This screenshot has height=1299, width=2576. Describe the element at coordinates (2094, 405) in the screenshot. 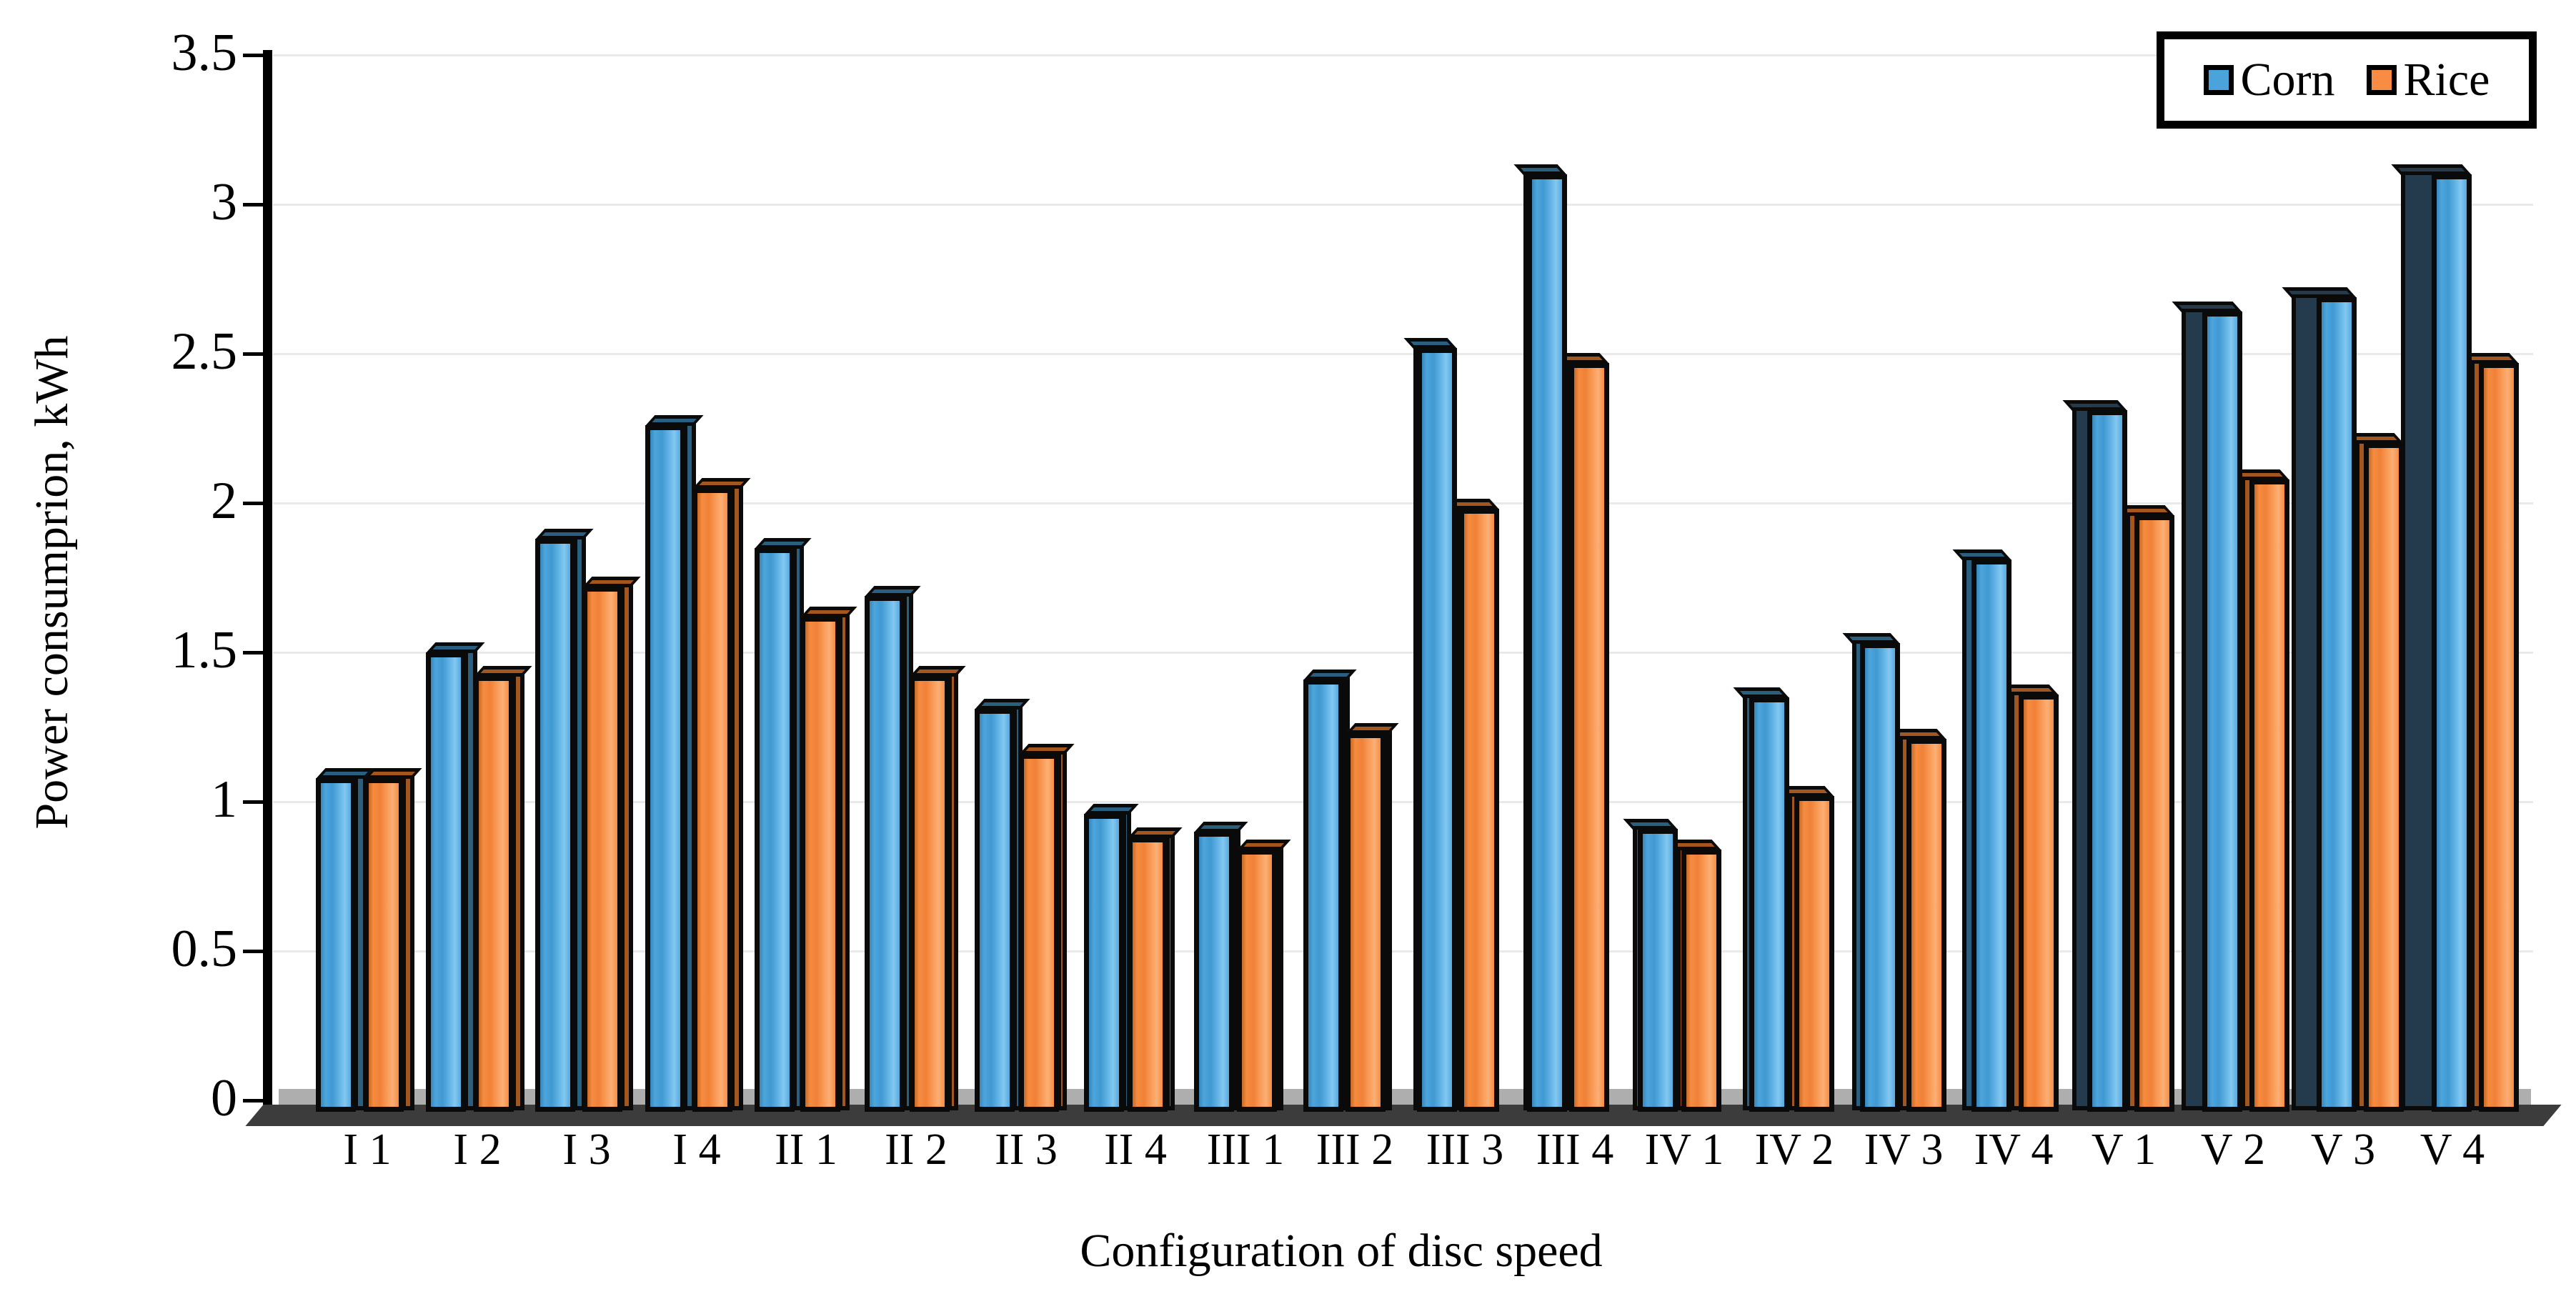

I see `bar-corn-V-1-cap` at that location.